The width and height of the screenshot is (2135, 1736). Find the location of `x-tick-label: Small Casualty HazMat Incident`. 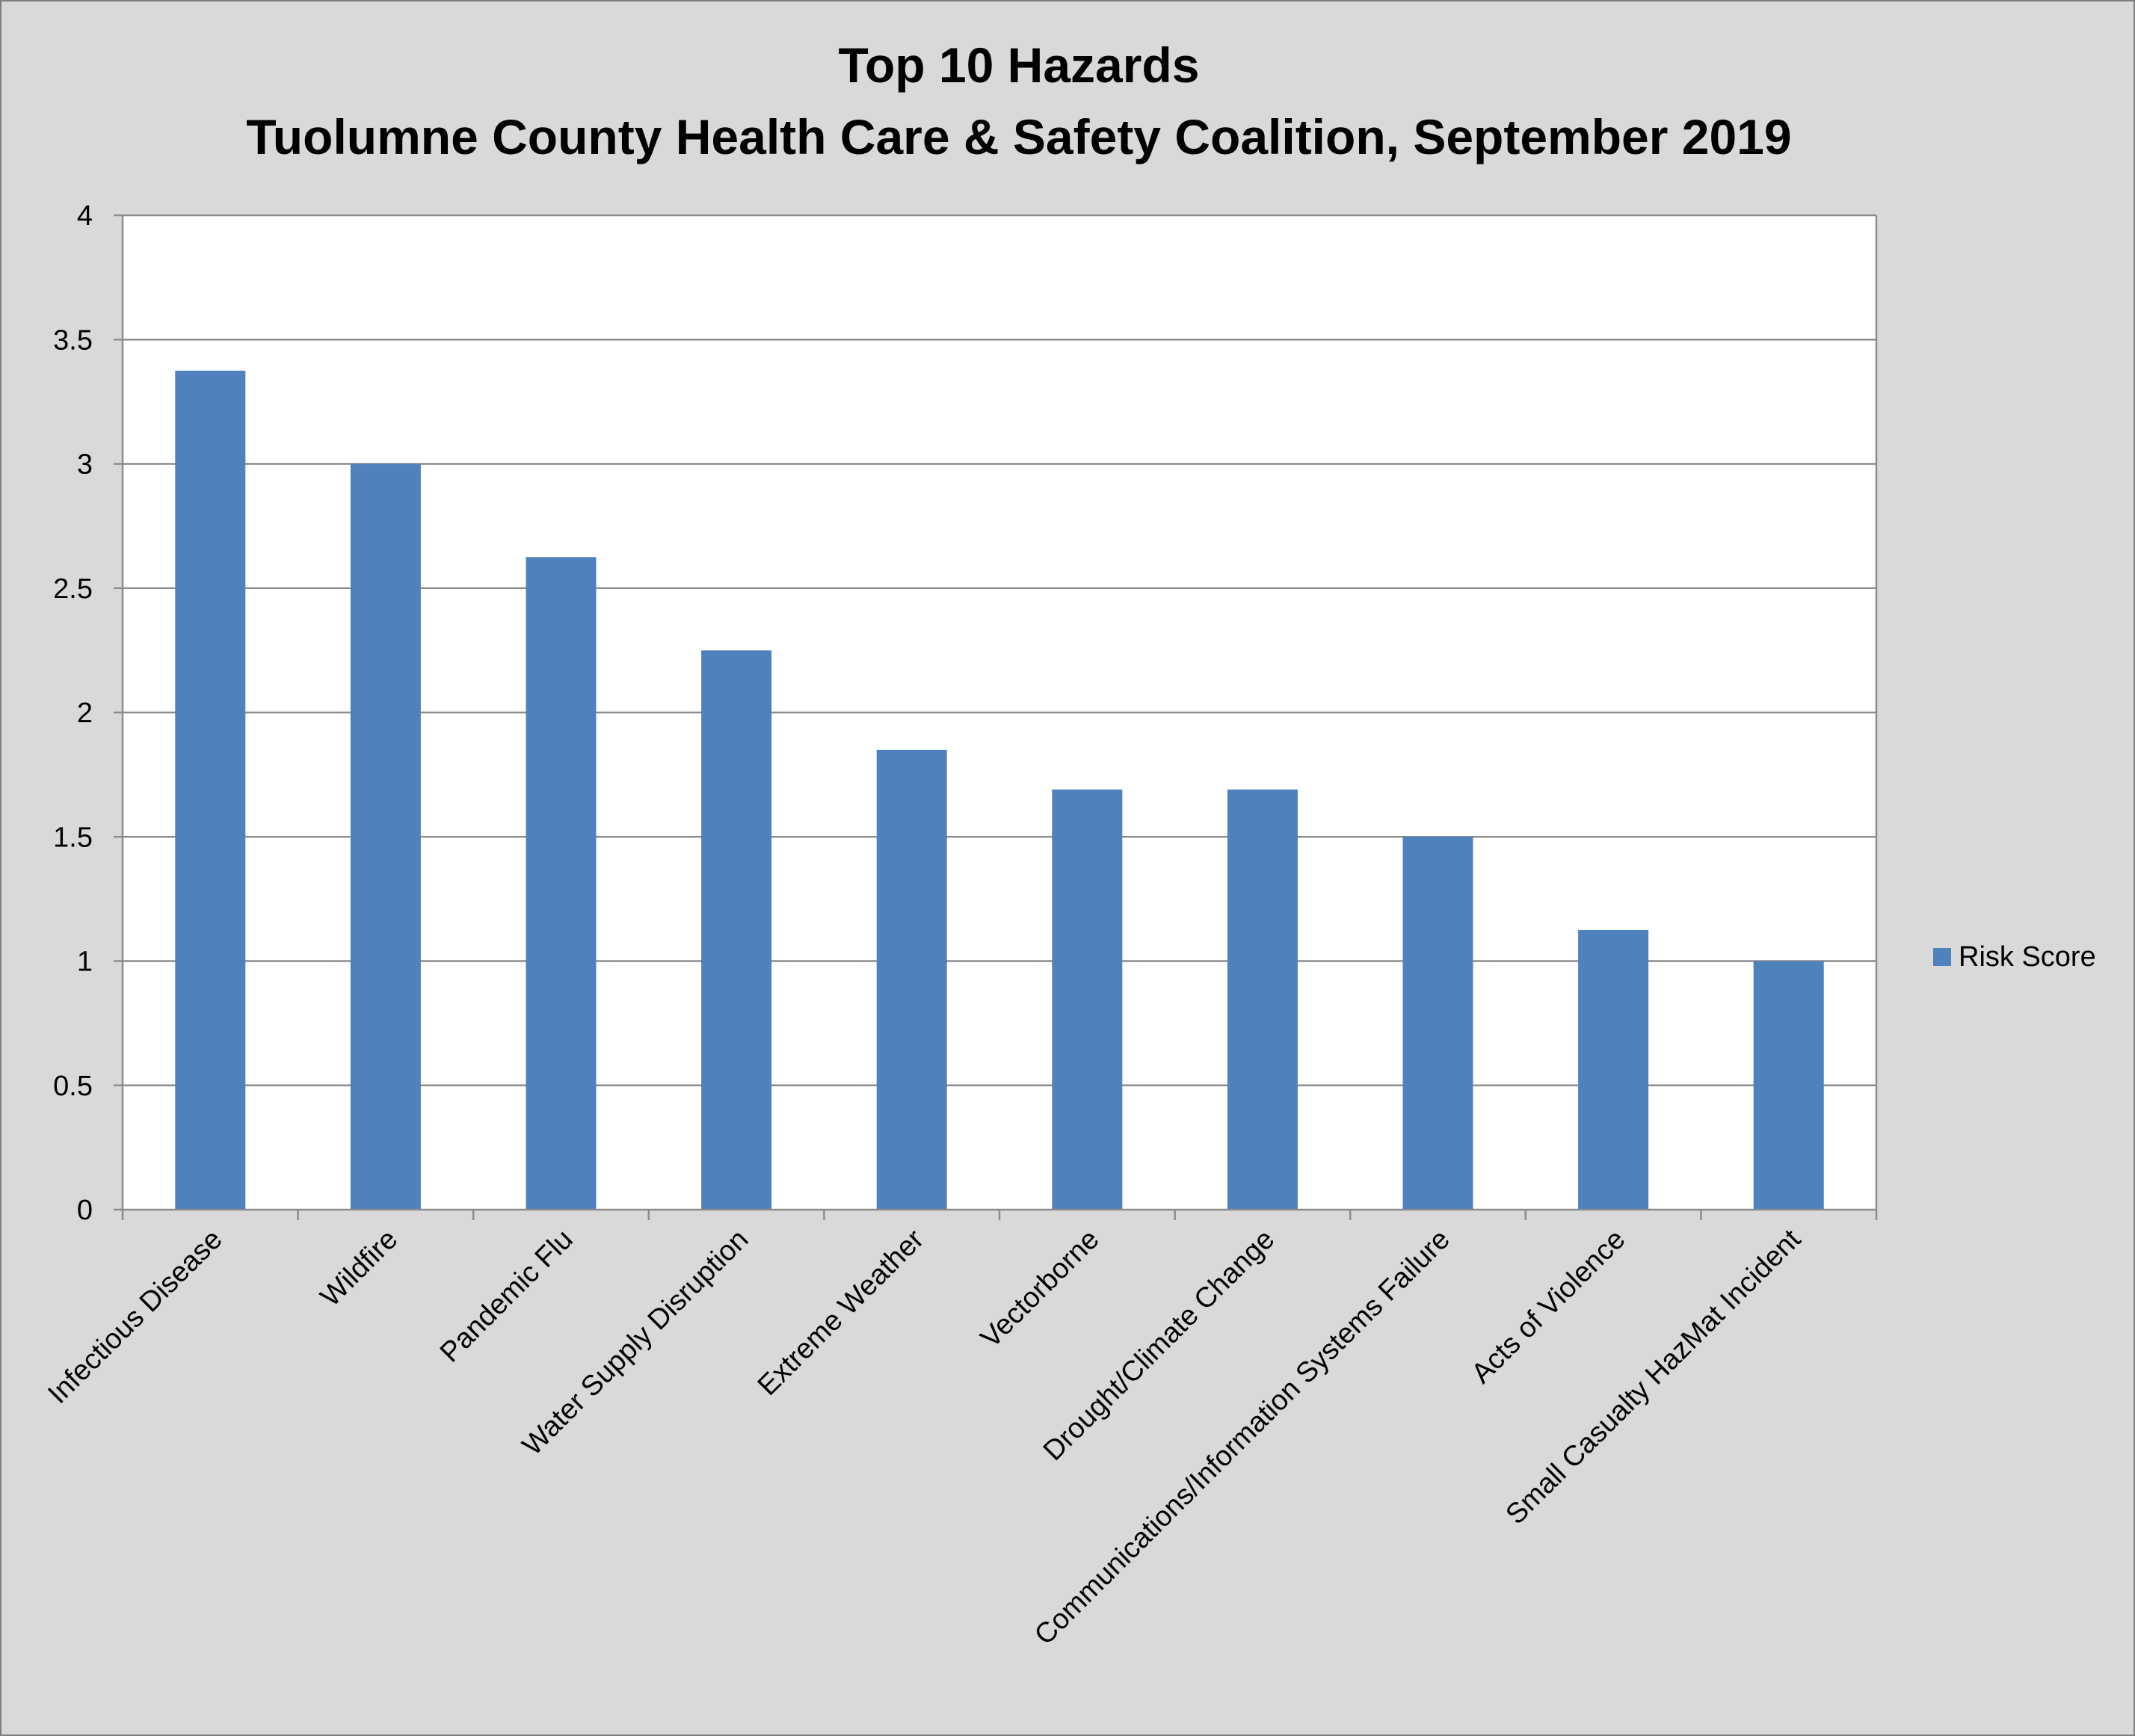

x-tick-label: Small Casualty HazMat Incident is located at coordinates (1654, 1376).